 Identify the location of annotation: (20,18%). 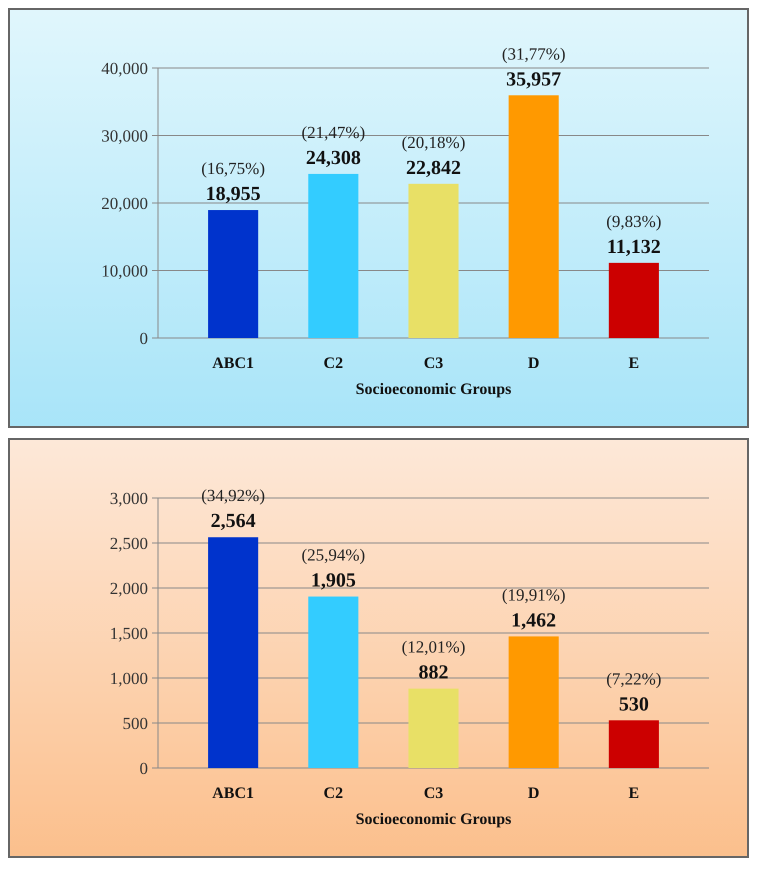
(434, 142).